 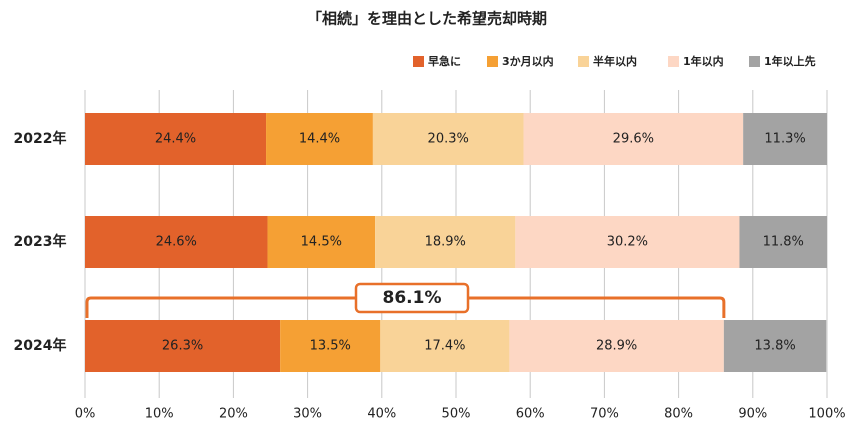 I want to click on x-tick-label: 20%, so click(x=233, y=414).